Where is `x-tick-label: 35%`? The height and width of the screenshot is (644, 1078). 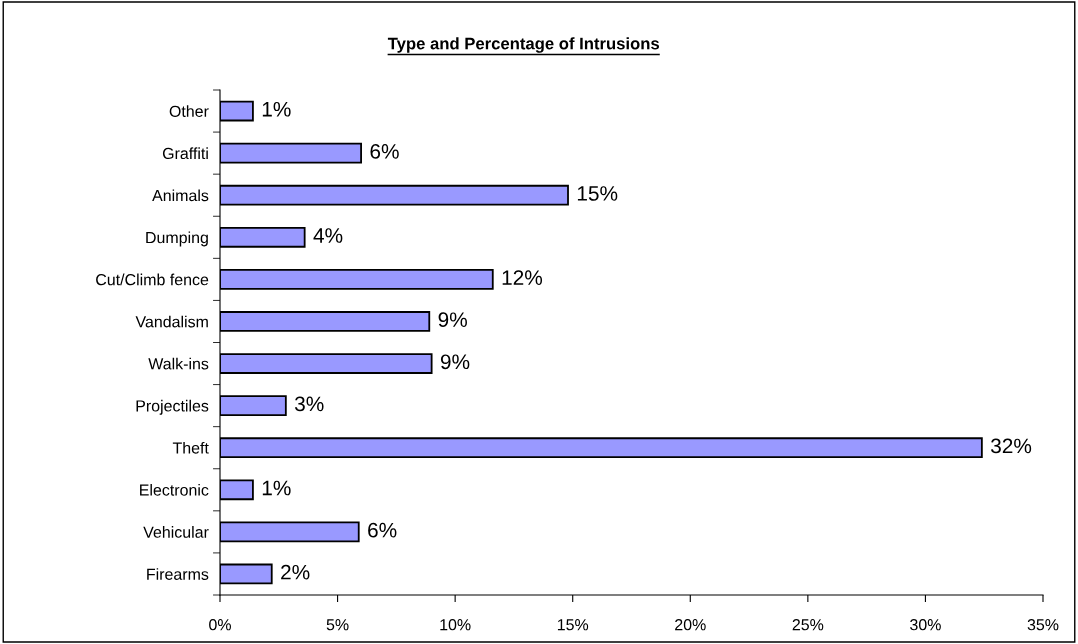 x-tick-label: 35% is located at coordinates (1043, 625).